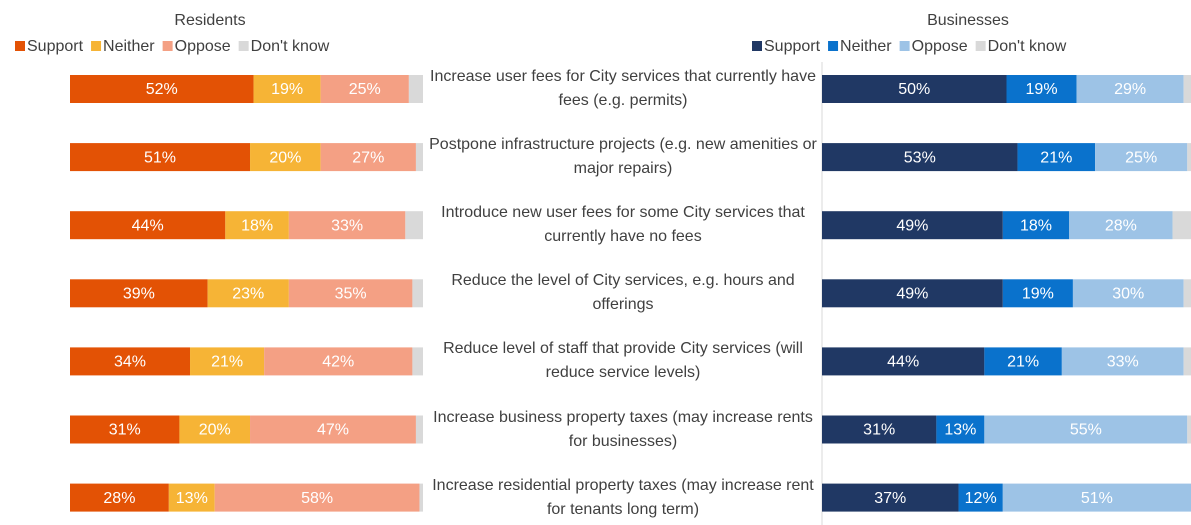 Image resolution: width=1191 pixels, height=525 pixels. I want to click on data-label: 50%, so click(914, 89).